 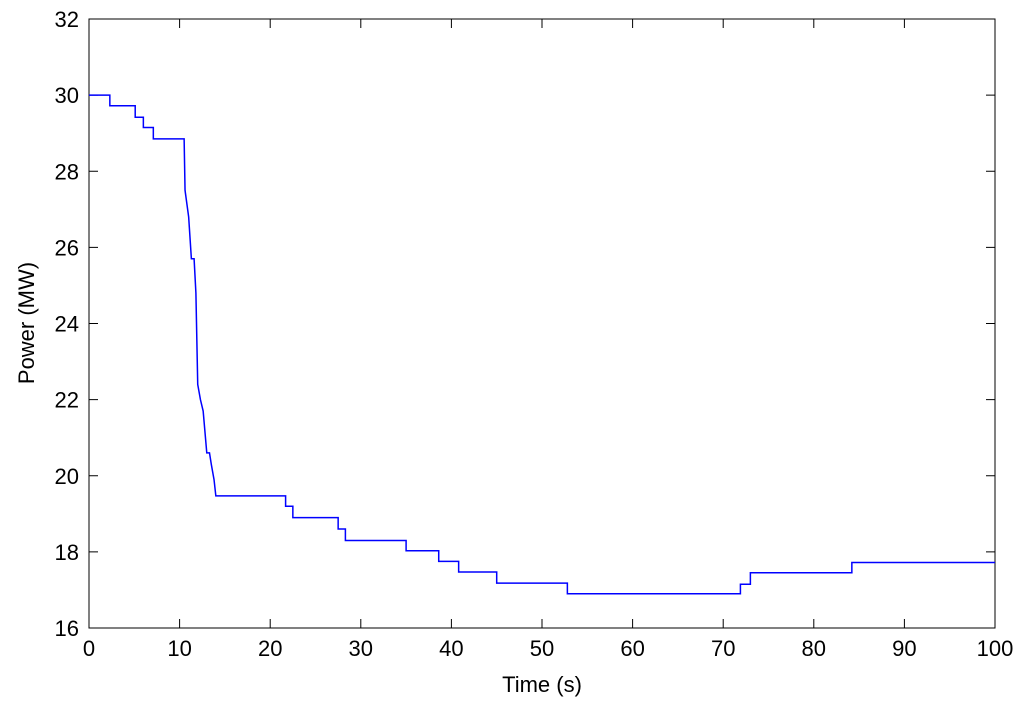 What do you see at coordinates (67, 552) in the screenshot?
I see `y-tick-label: 18` at bounding box center [67, 552].